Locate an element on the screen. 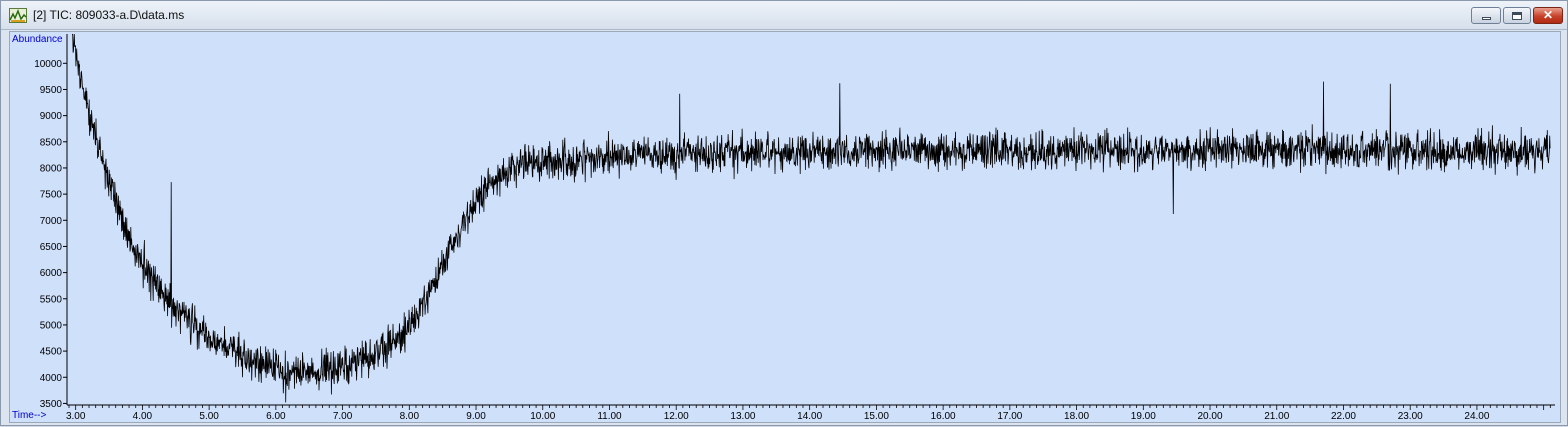  maximize-icon is located at coordinates (1517, 16).